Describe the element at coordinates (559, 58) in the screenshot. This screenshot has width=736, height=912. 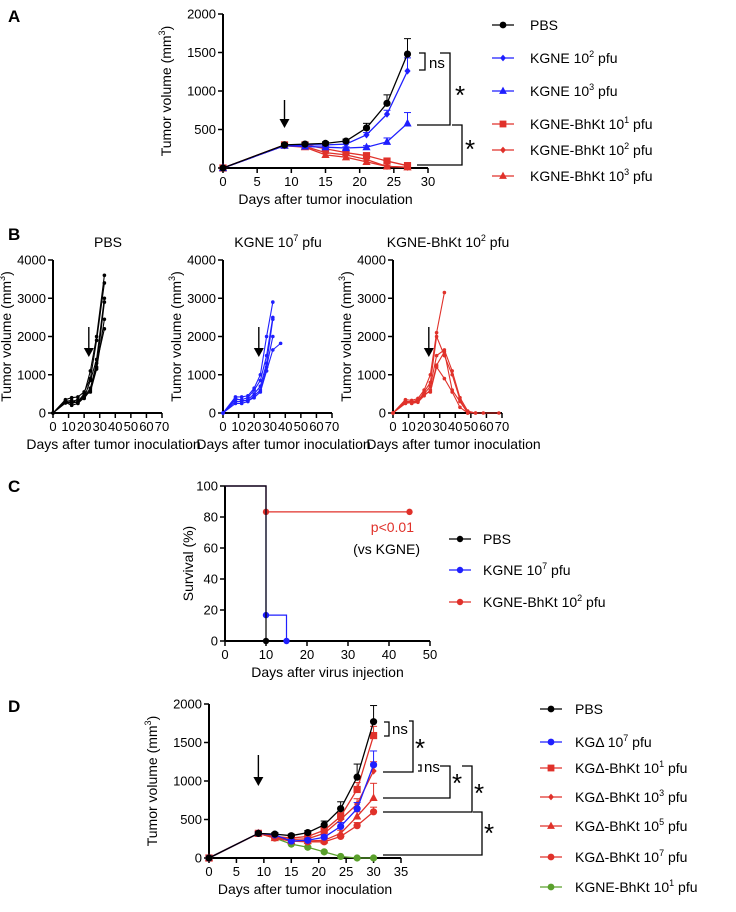
I see `legend-label-text: KGNE 10` at that location.